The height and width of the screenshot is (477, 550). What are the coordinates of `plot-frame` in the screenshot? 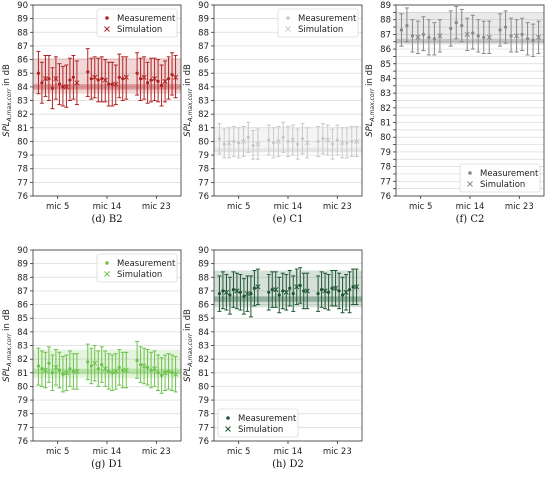 It's located at (288, 345).